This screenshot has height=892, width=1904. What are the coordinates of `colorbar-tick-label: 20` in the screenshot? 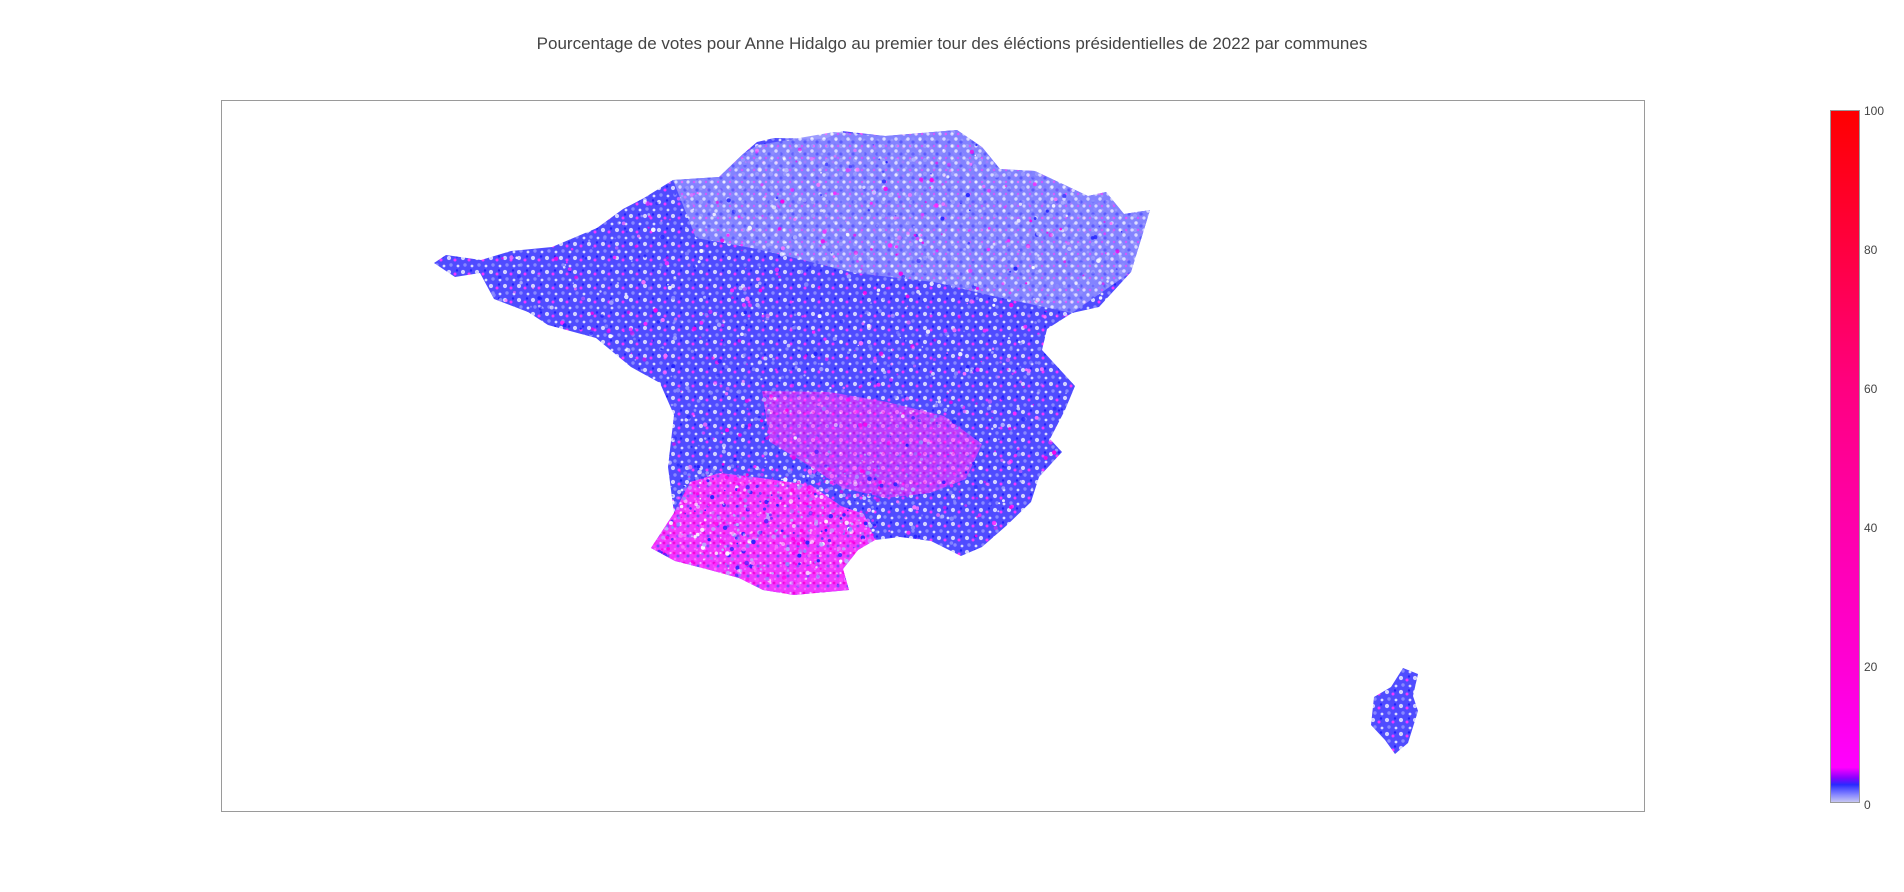 It's located at (1871, 667).